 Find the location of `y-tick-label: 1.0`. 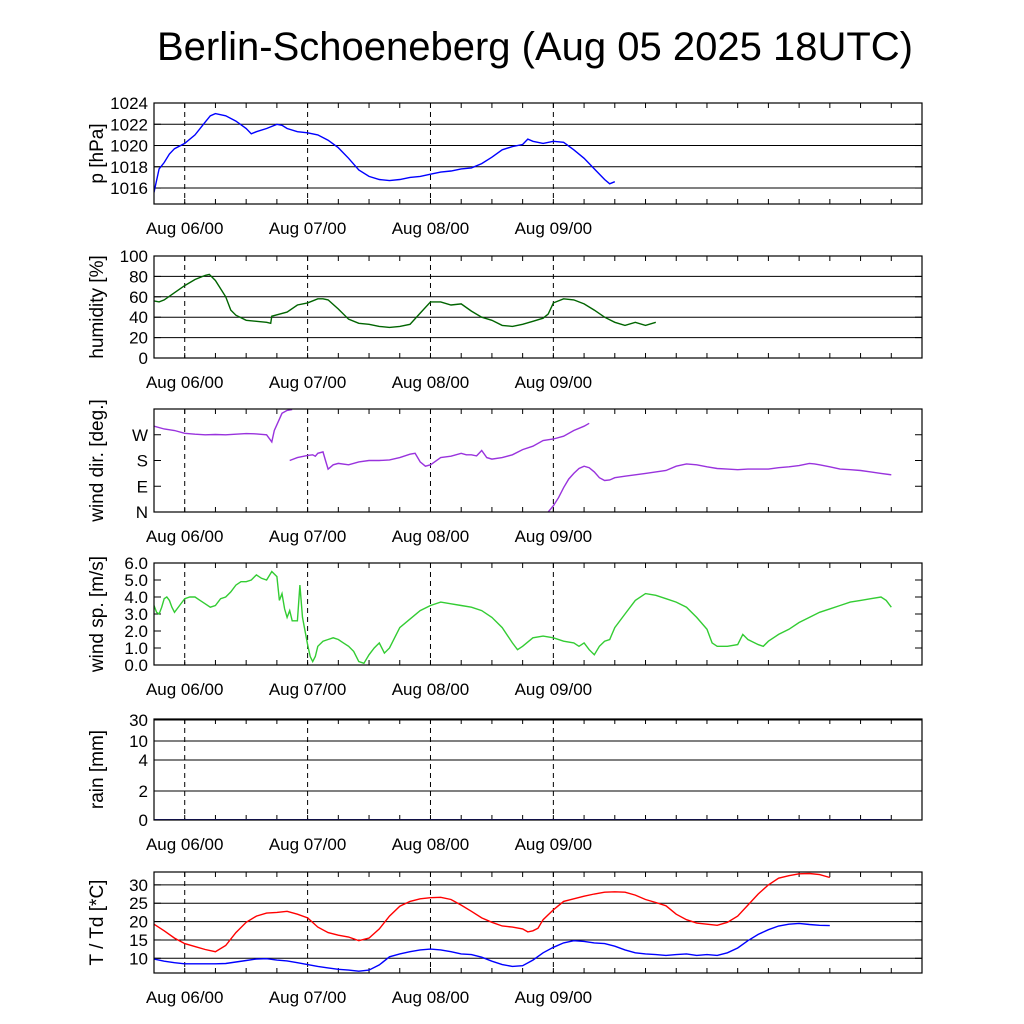

y-tick-label: 1.0 is located at coordinates (136, 648).